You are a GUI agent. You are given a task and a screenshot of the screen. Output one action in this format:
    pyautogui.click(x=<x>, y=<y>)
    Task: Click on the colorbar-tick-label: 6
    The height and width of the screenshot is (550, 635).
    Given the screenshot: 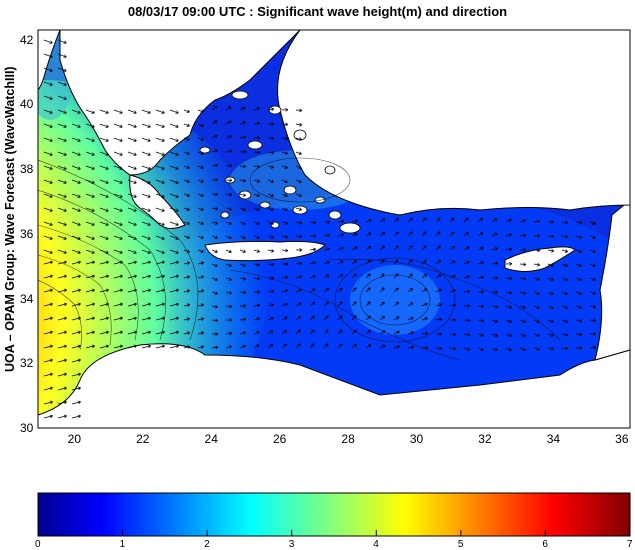 What is the action you would take?
    pyautogui.click(x=545, y=544)
    